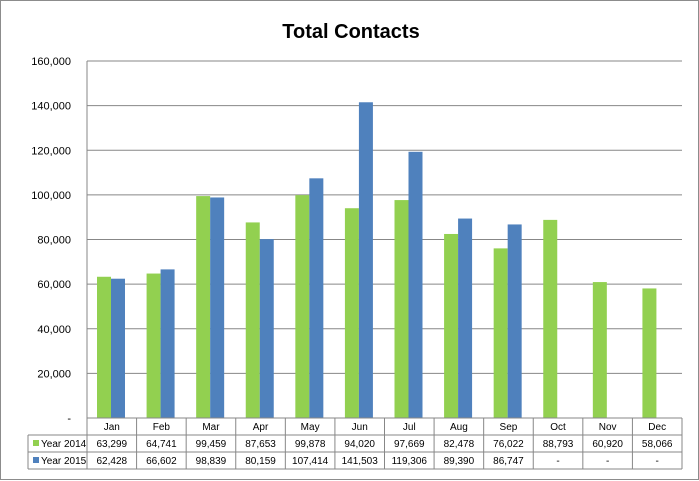 Image resolution: width=699 pixels, height=481 pixels. I want to click on bar-year-2014-feb, so click(153, 345).